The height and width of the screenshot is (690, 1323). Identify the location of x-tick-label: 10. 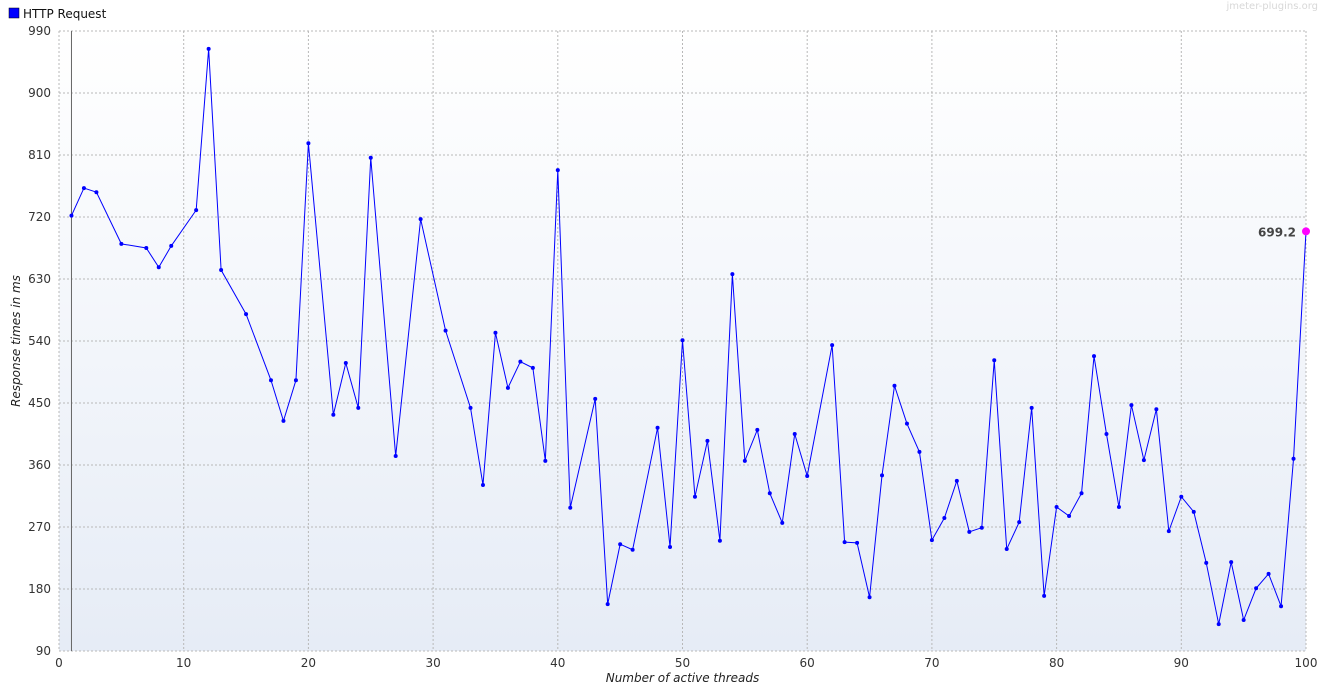
(183, 663).